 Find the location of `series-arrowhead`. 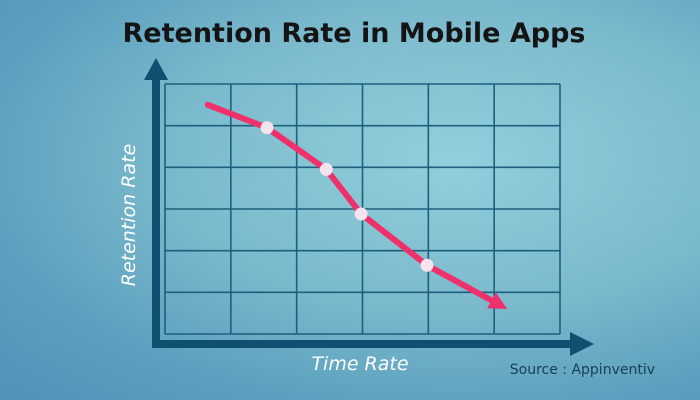

series-arrowhead is located at coordinates (497, 300).